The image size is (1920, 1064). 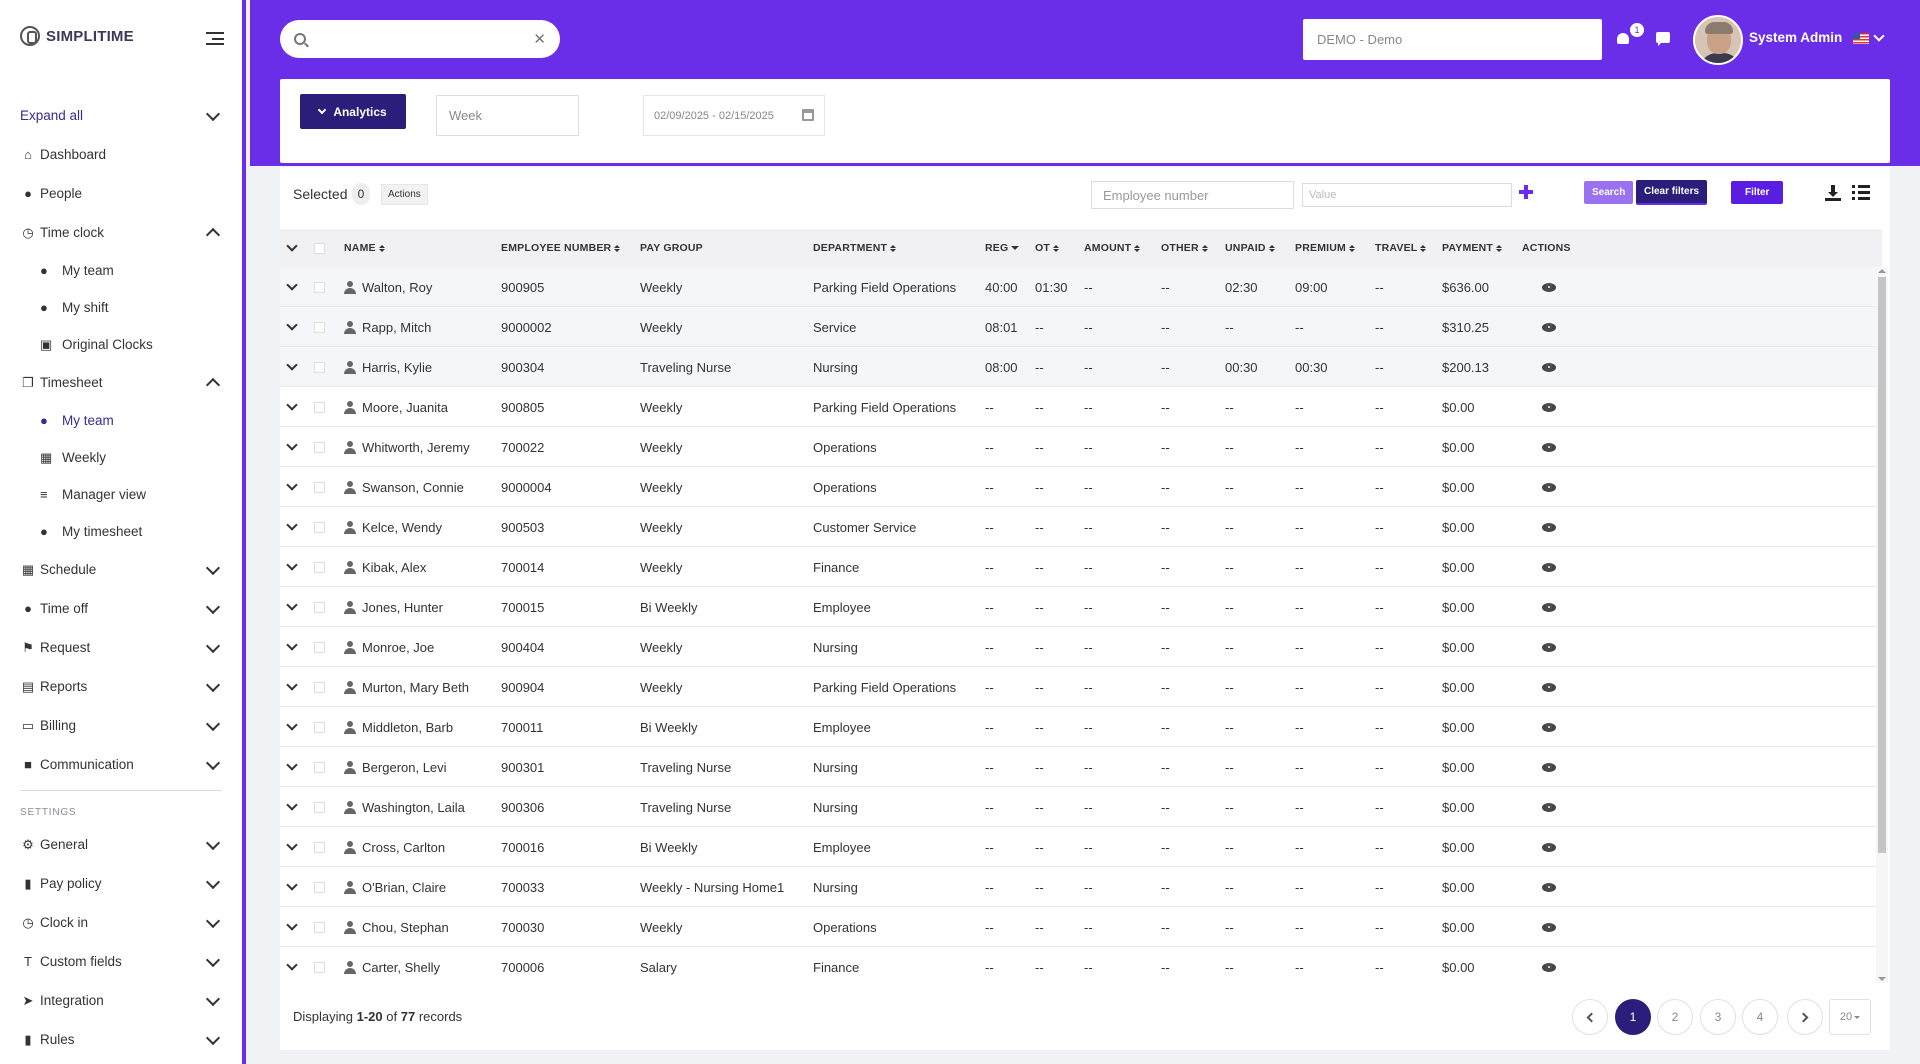 What do you see at coordinates (394, 847) in the screenshot?
I see `employee-name-link: Cross, Carlton` at bounding box center [394, 847].